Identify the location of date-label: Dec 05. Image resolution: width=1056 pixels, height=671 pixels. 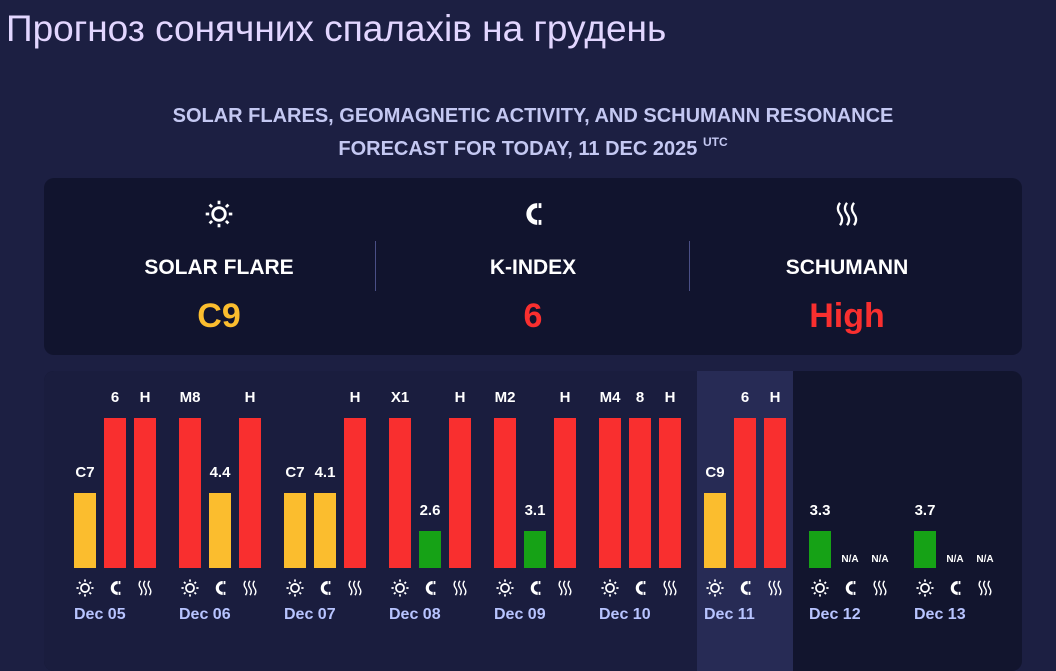
(100, 614).